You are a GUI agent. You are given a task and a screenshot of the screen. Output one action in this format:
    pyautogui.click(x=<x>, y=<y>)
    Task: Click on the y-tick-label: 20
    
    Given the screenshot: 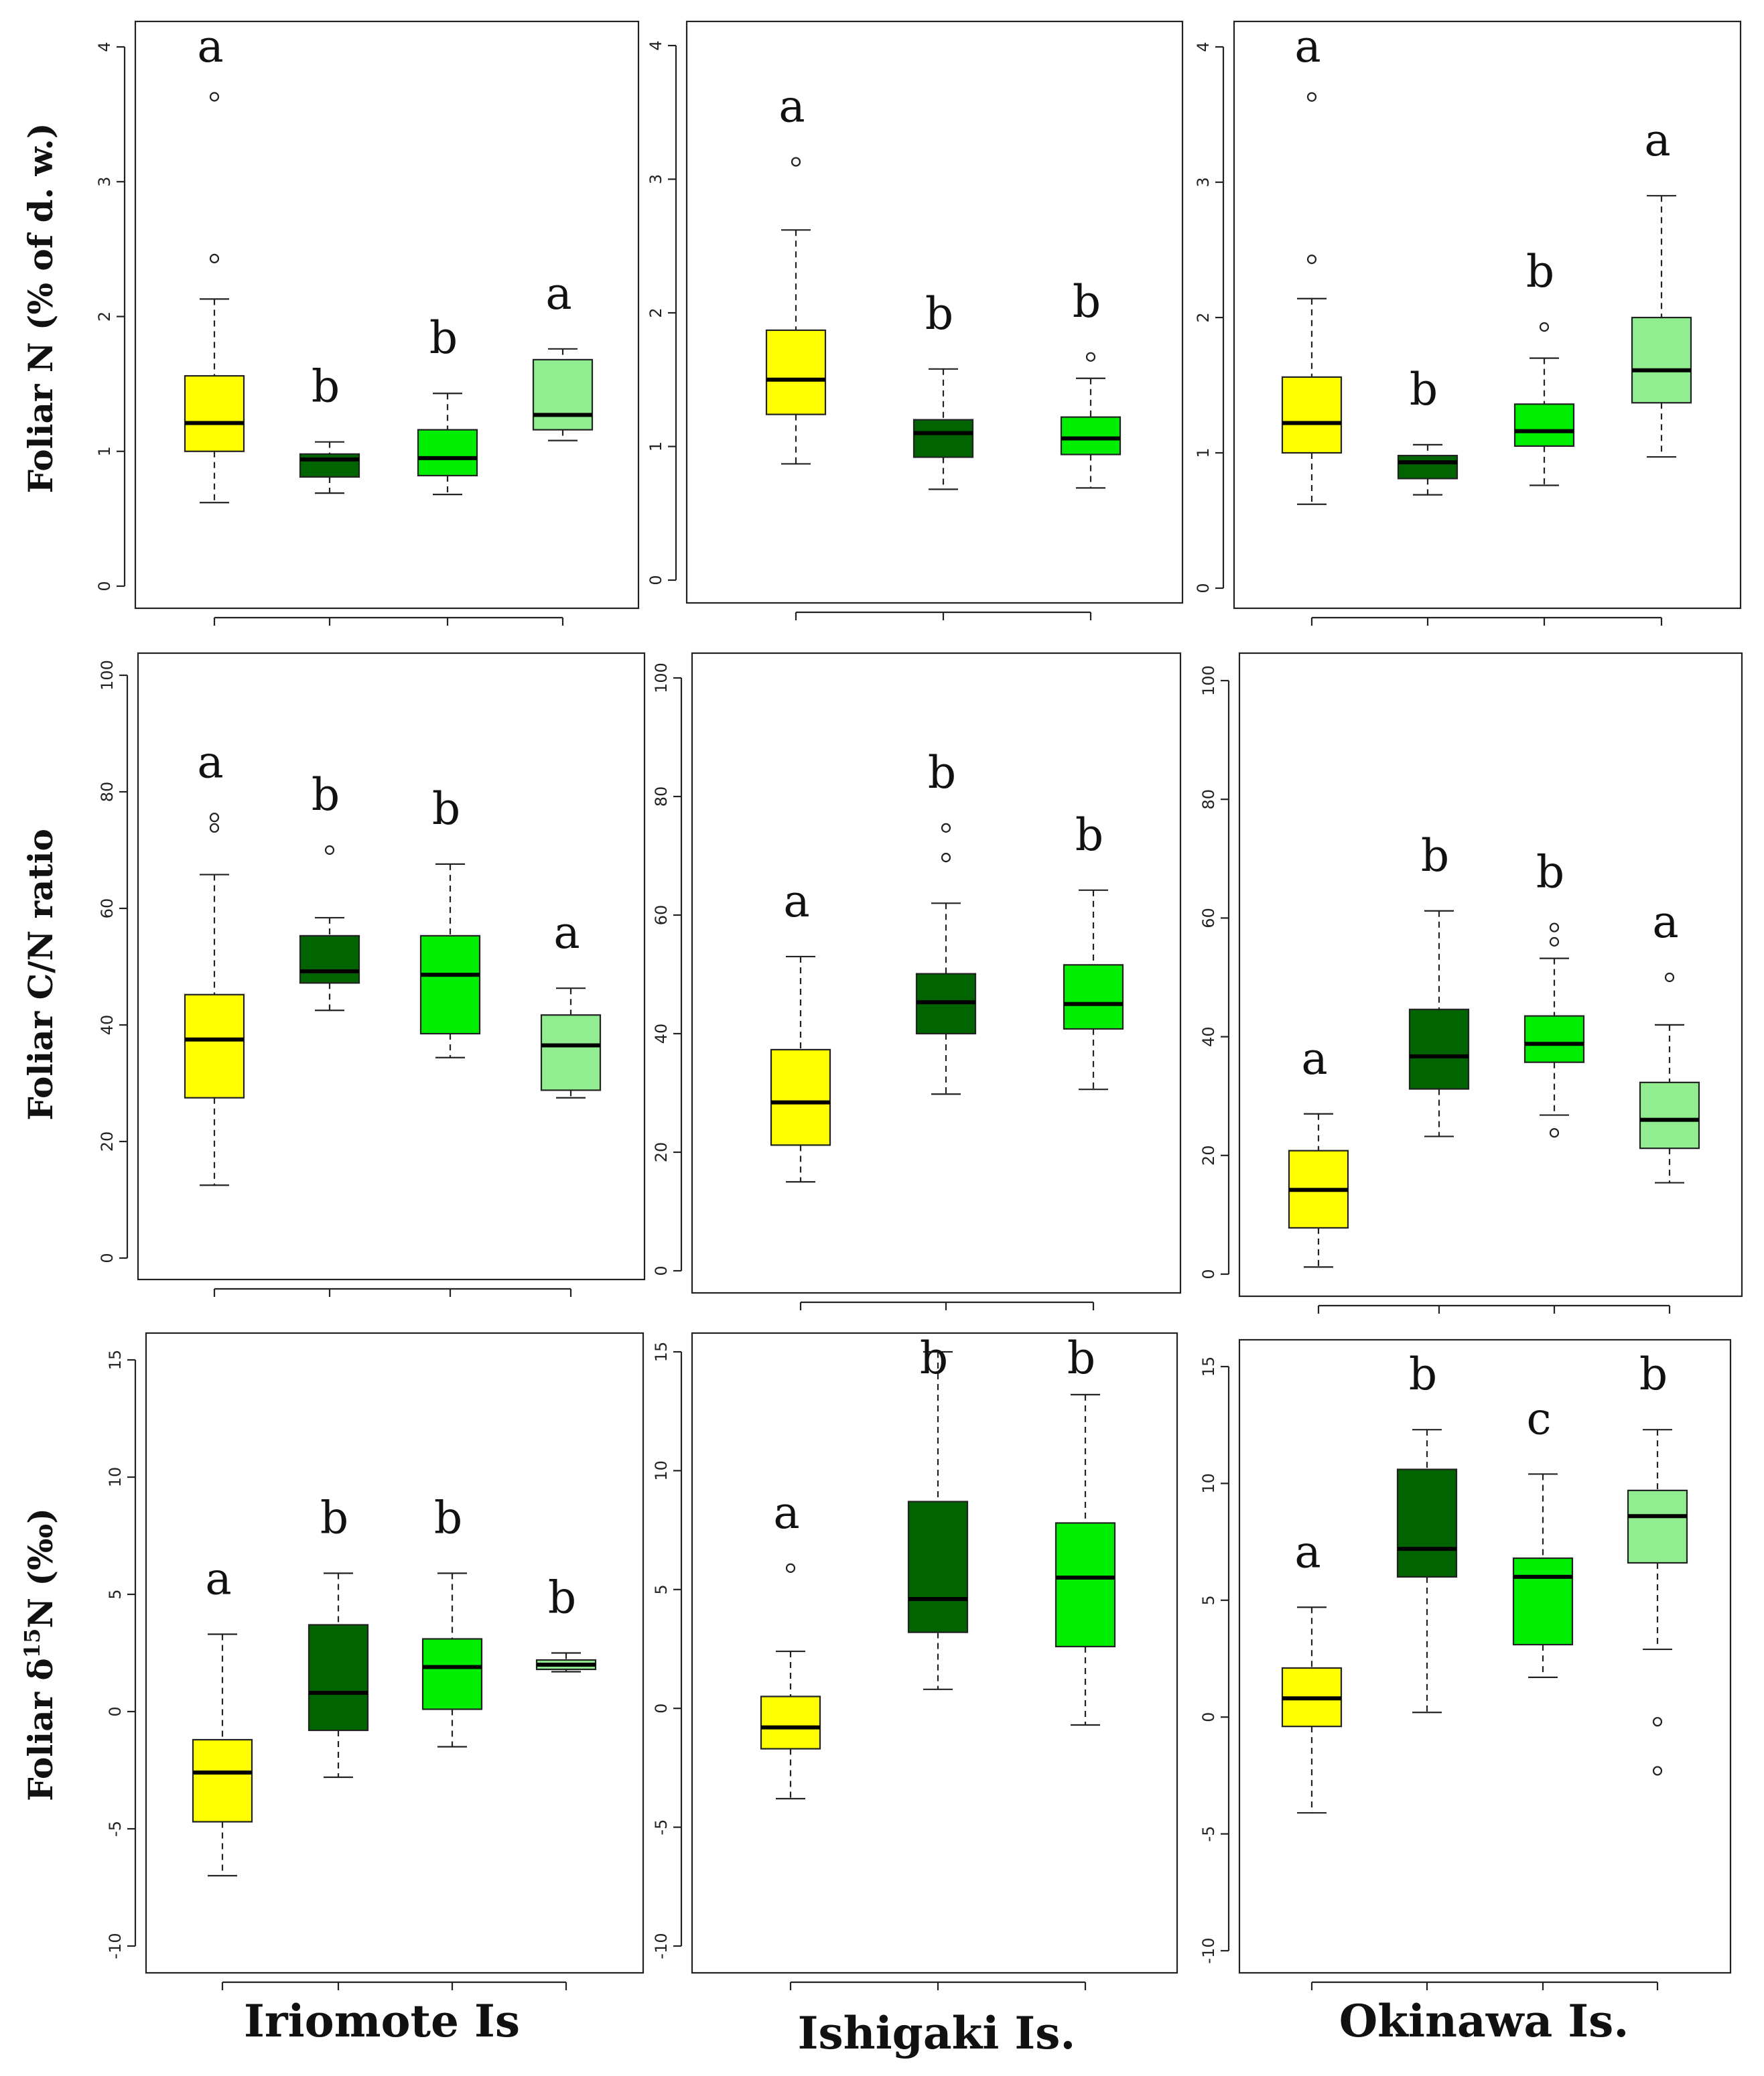 What is the action you would take?
    pyautogui.click(x=107, y=1141)
    